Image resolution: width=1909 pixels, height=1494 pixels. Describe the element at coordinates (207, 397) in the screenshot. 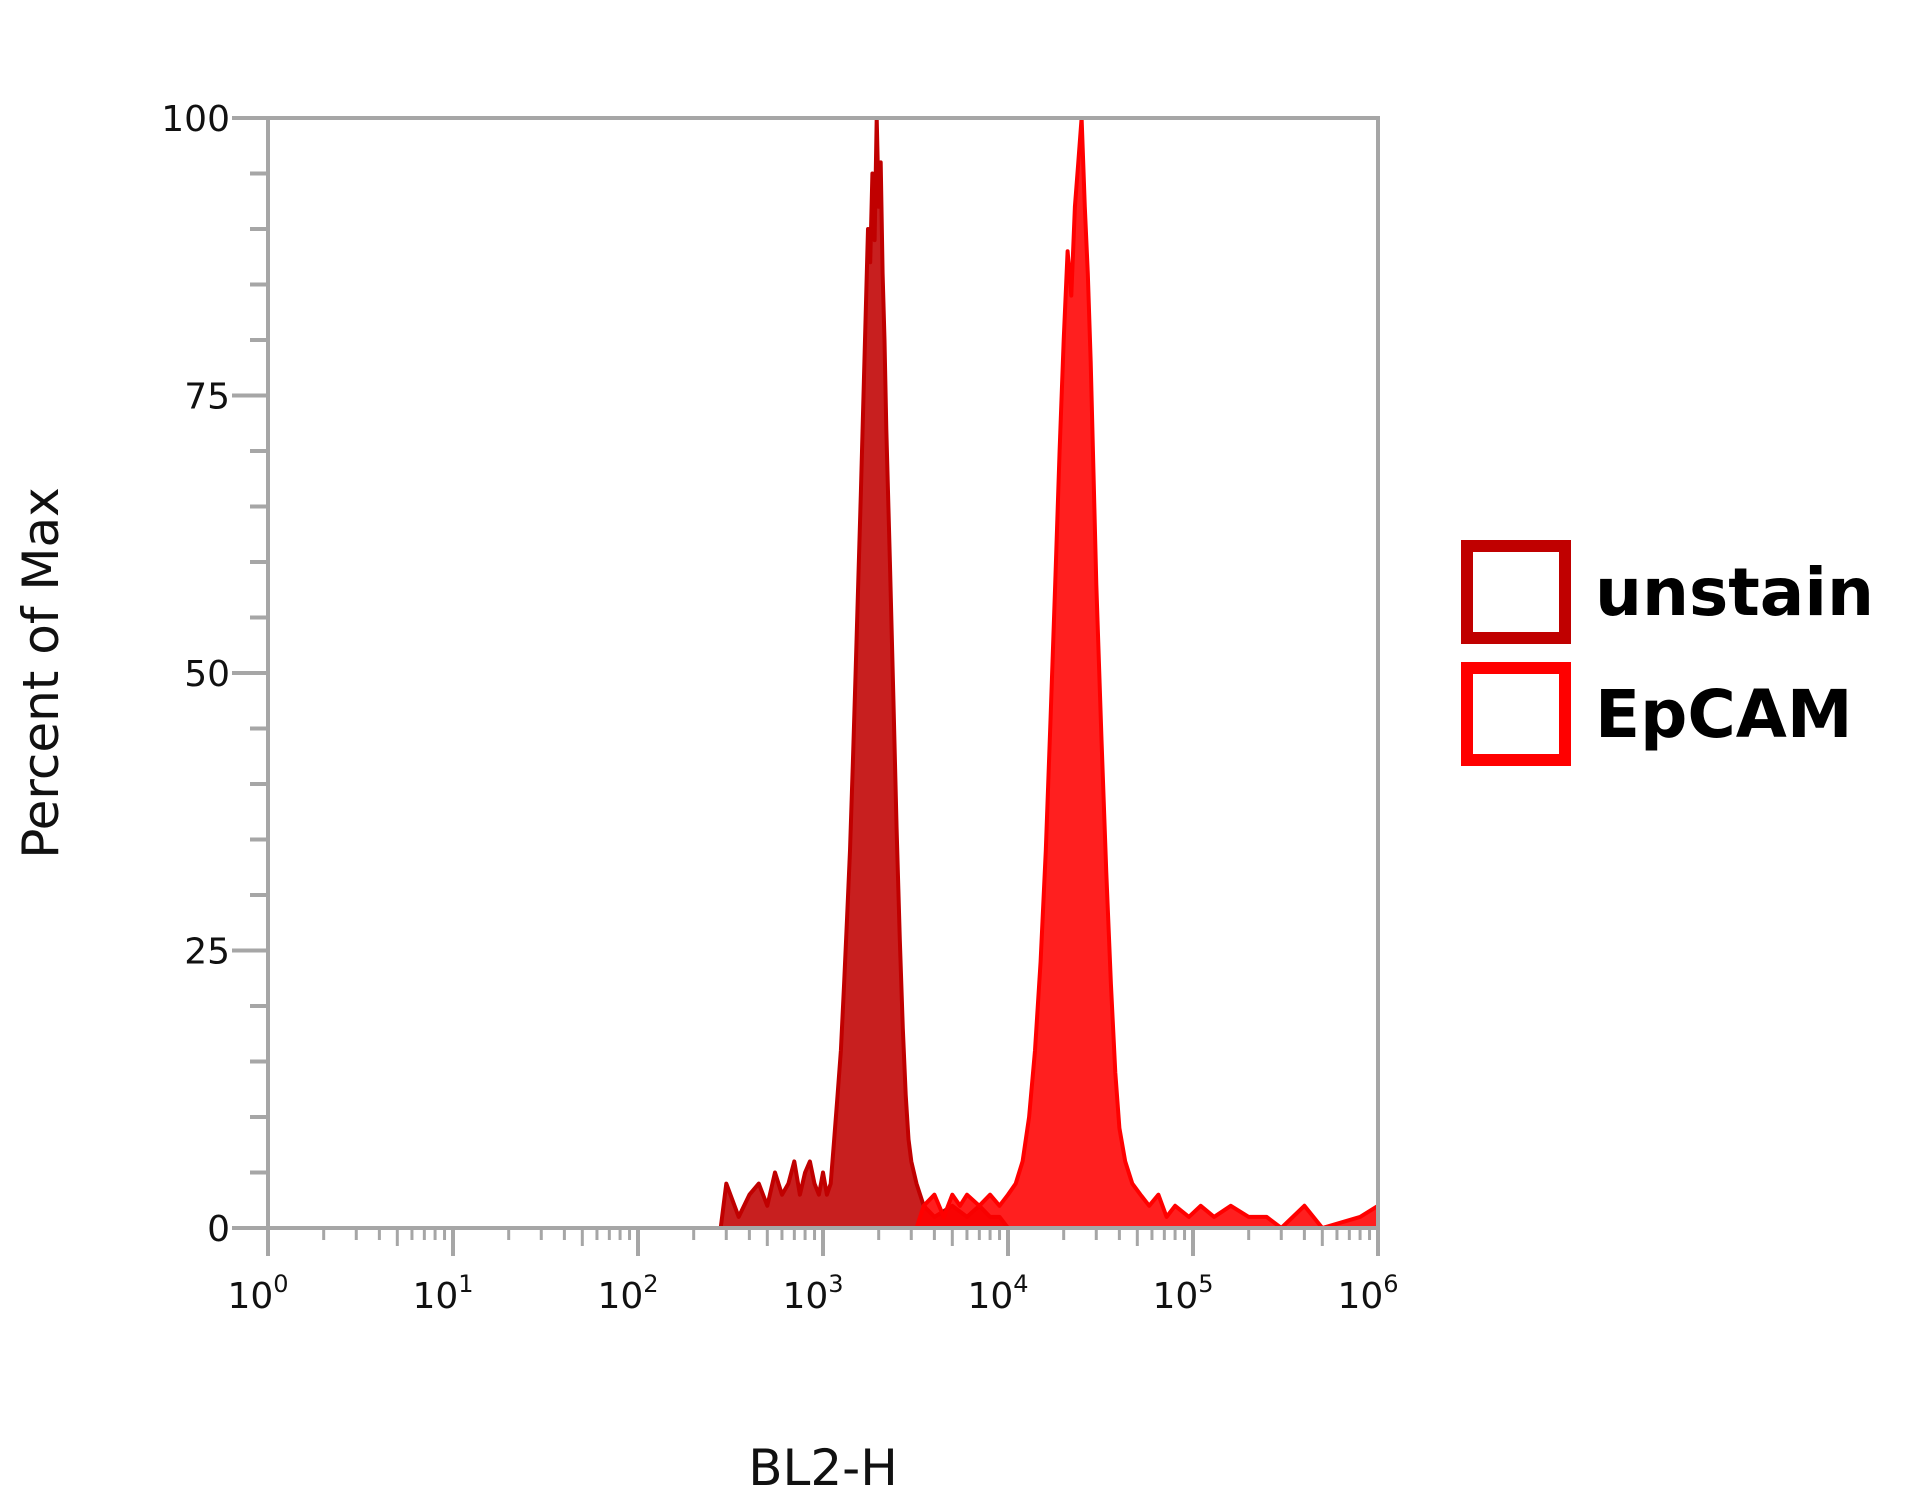

I see `y-tick-label: 75` at that location.